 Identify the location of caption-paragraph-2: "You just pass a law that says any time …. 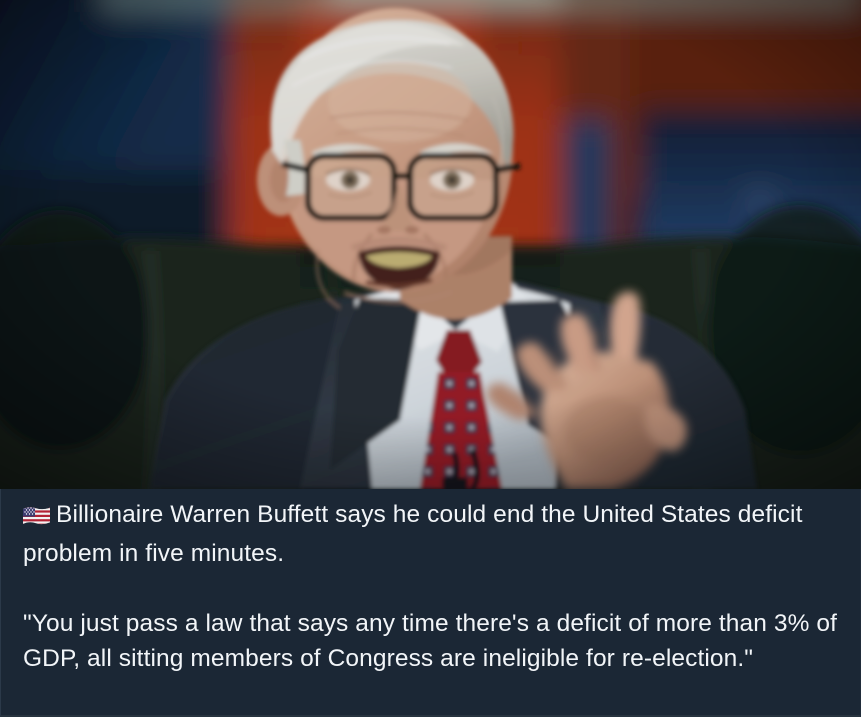
(430, 641).